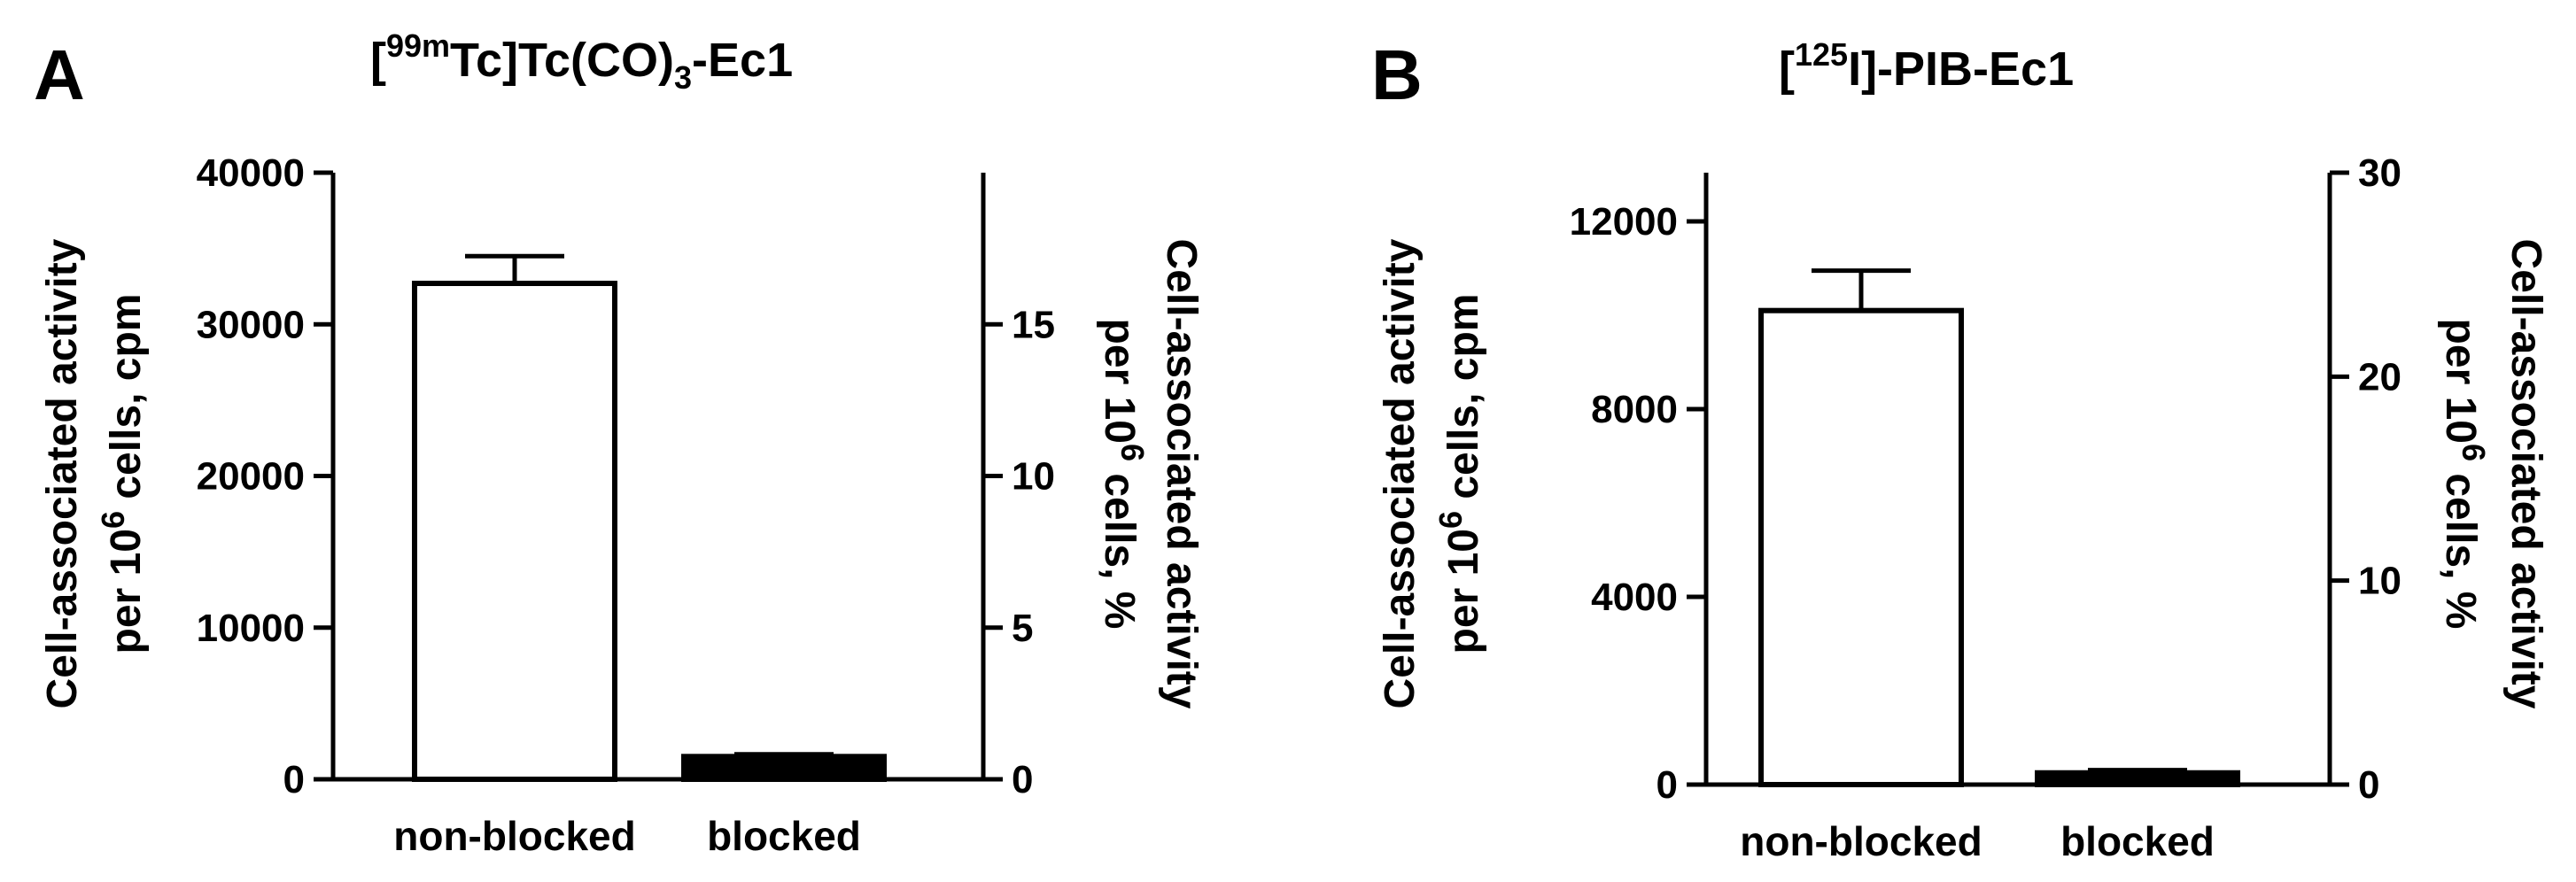 This screenshot has width=2576, height=882. What do you see at coordinates (251, 477) in the screenshot?
I see `panel-a-left-tick-label: 20000` at bounding box center [251, 477].